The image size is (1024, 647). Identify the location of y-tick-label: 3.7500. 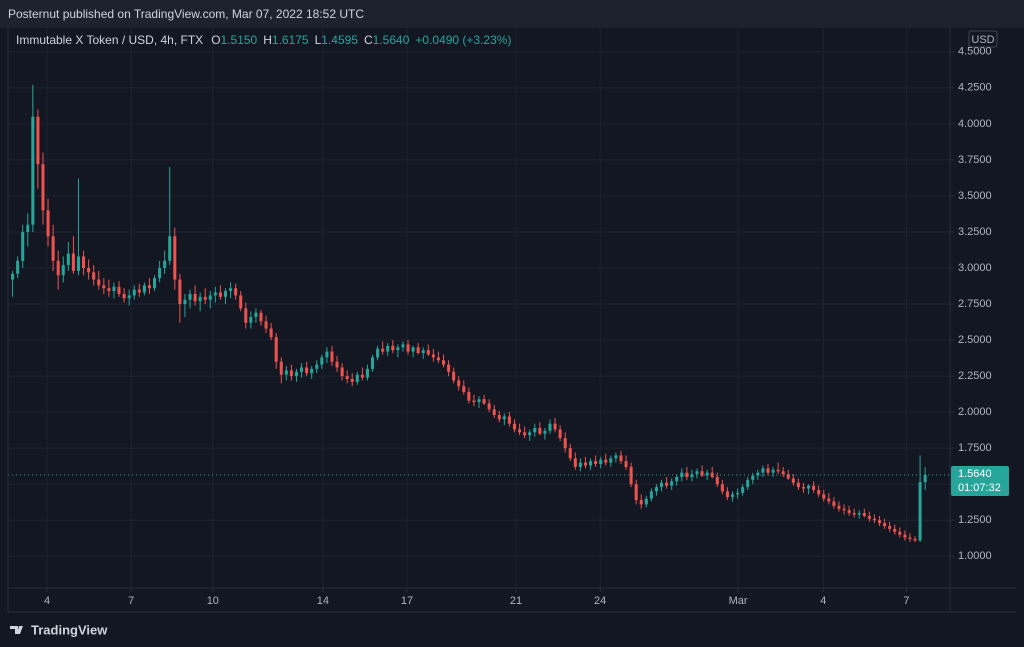
(975, 160).